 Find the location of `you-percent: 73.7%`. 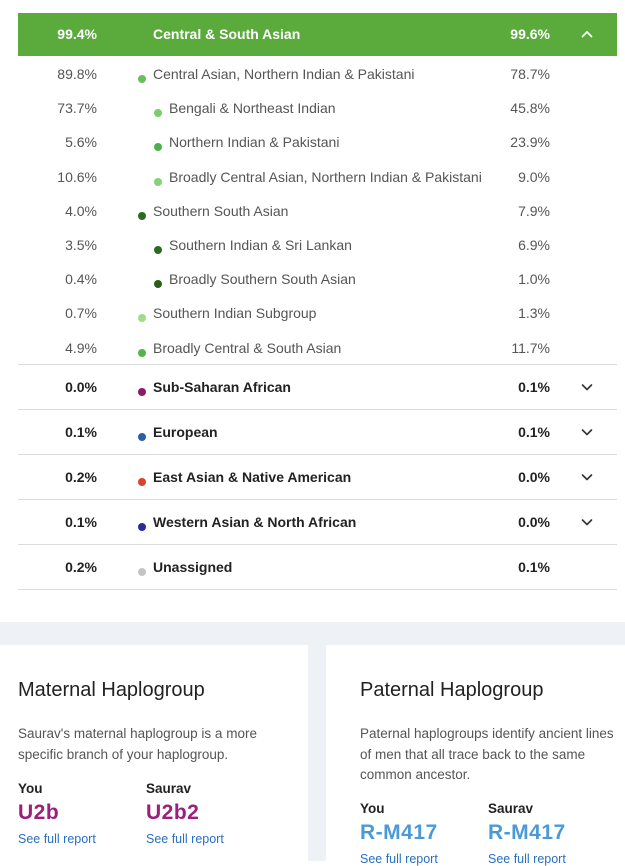

you-percent: 73.7% is located at coordinates (77, 108).